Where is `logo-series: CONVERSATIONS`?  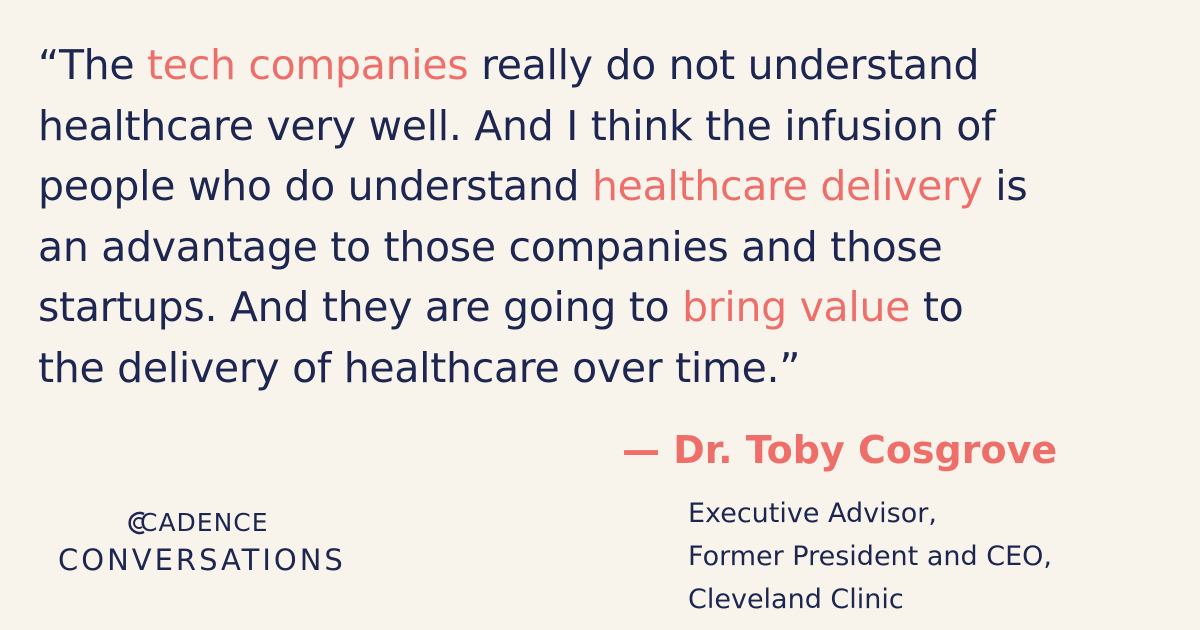 logo-series: CONVERSATIONS is located at coordinates (202, 560).